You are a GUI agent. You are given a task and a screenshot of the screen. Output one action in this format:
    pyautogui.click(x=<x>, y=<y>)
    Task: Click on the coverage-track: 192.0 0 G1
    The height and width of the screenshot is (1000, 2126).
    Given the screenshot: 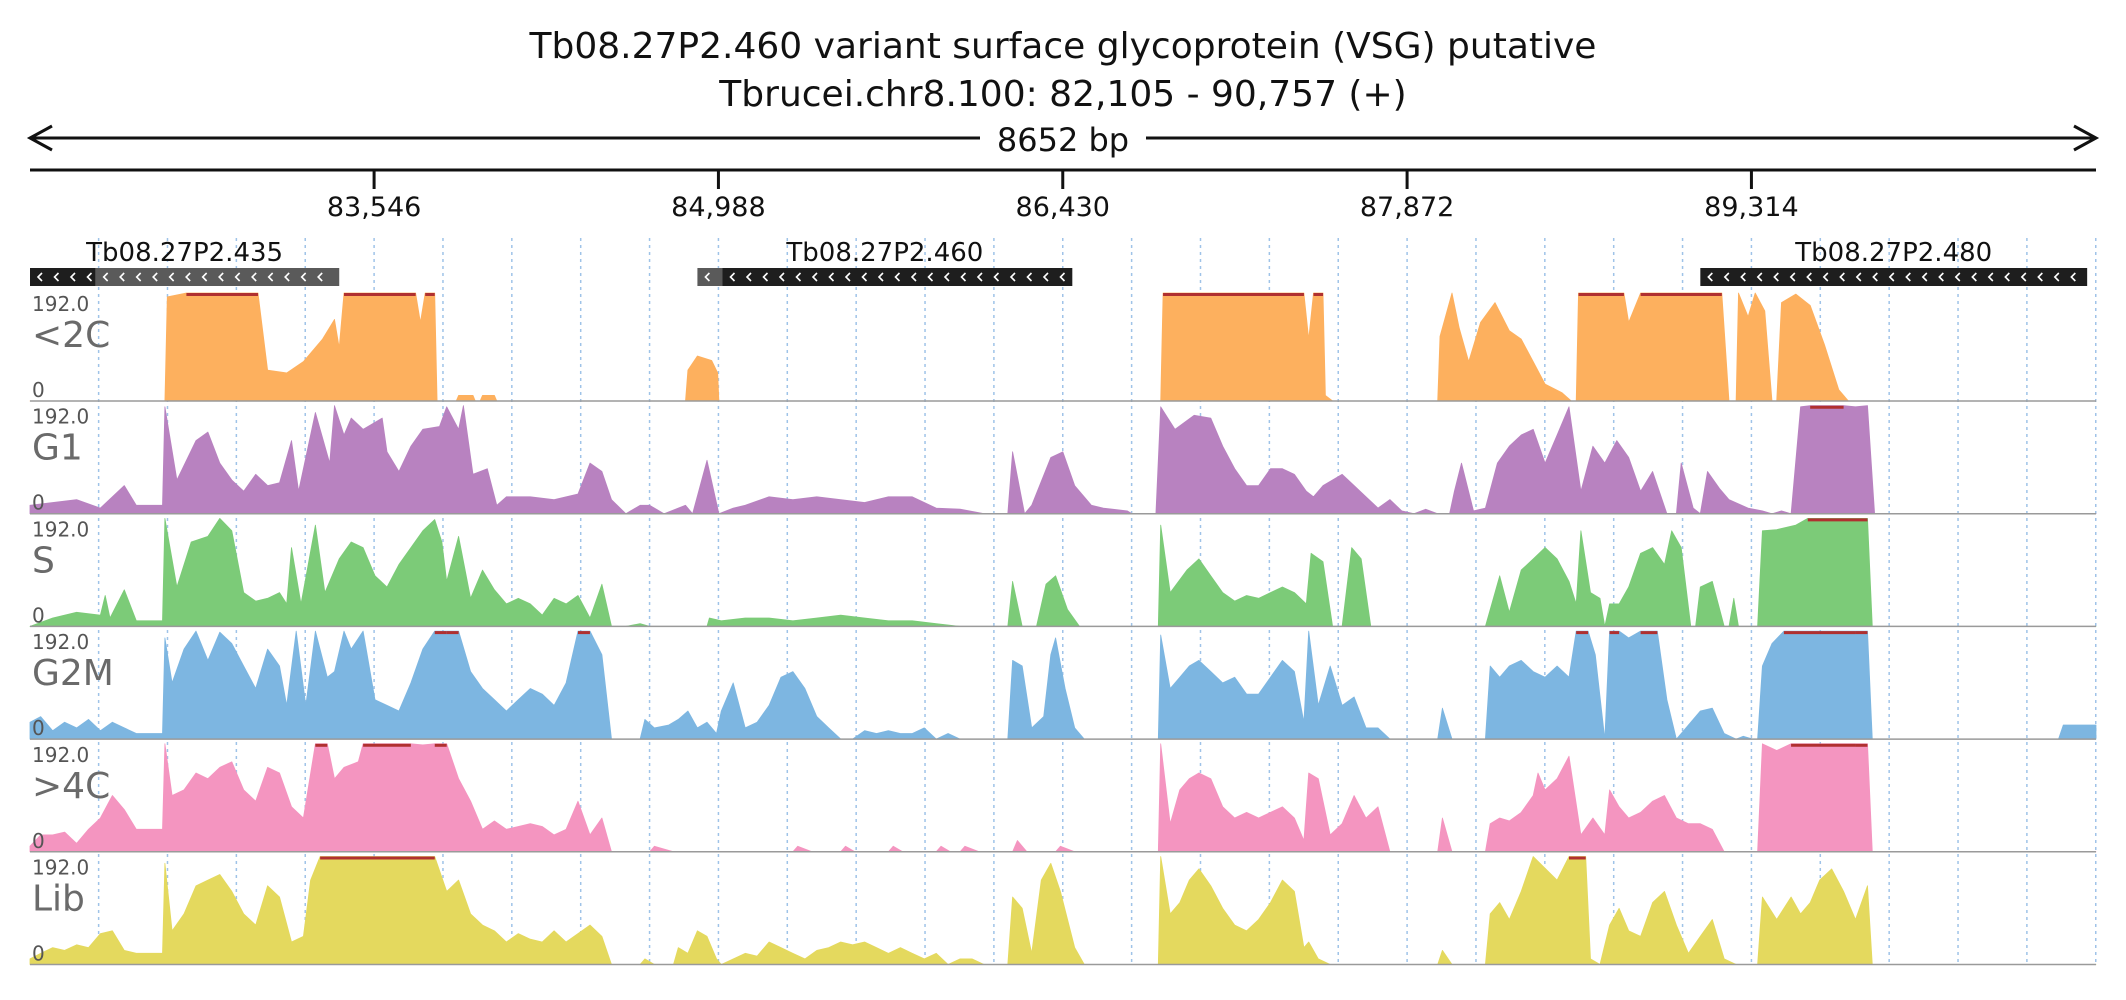 What is the action you would take?
    pyautogui.click(x=1063, y=460)
    